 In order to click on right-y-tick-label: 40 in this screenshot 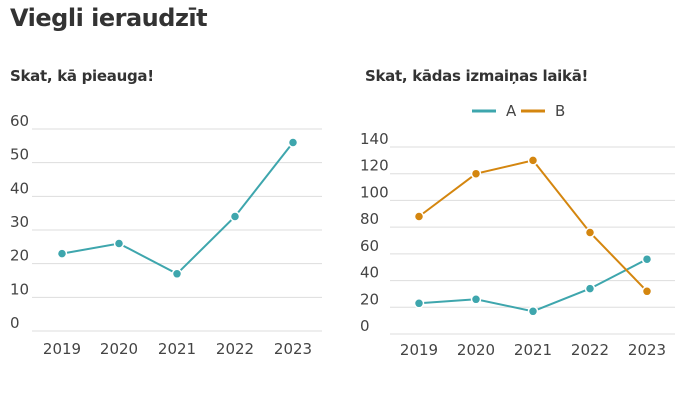, I will do `click(369, 273)`.